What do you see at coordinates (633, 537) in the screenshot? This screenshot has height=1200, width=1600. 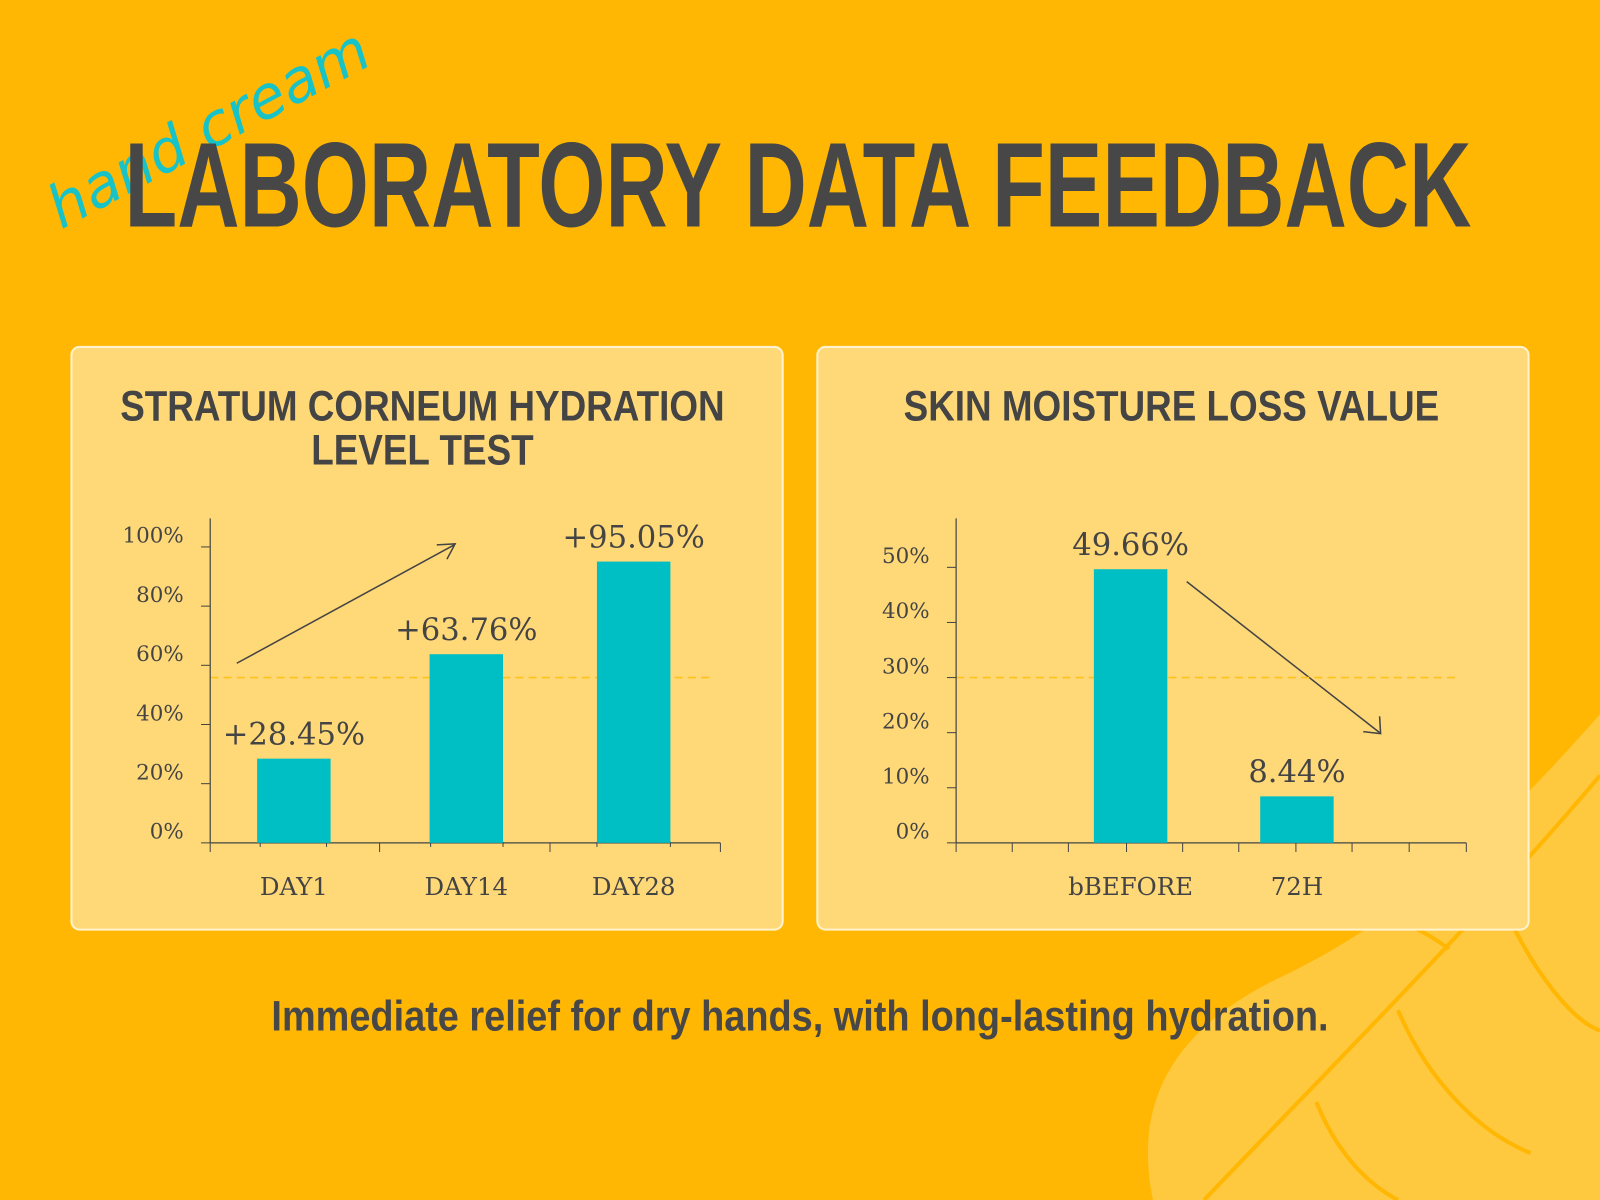 I see `value-label: +95.05%` at bounding box center [633, 537].